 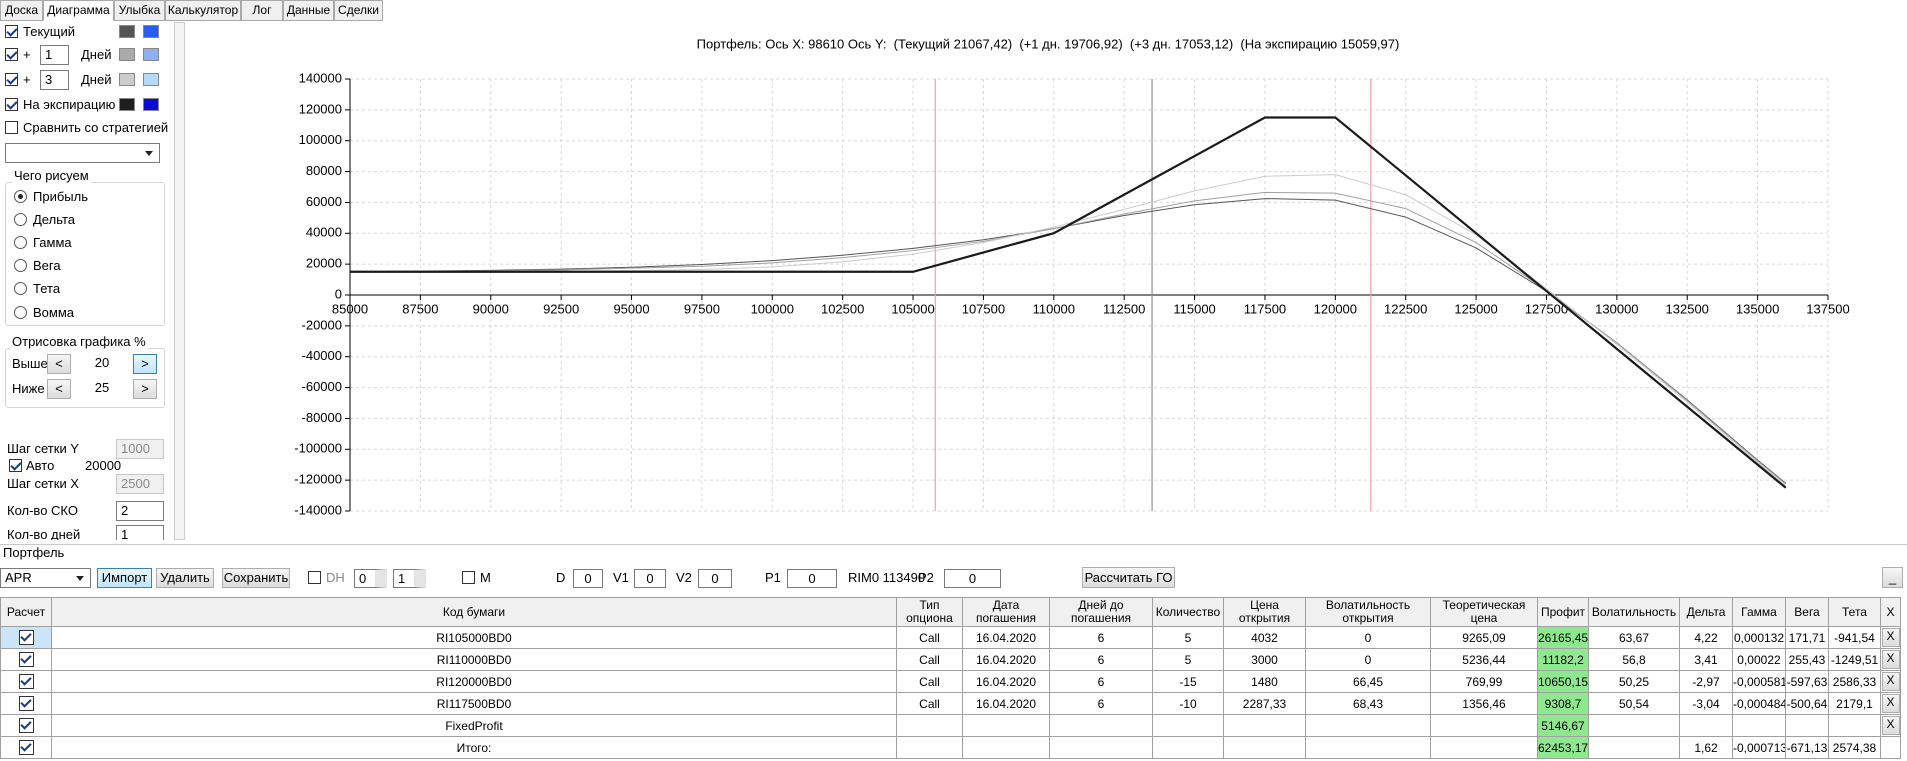 What do you see at coordinates (82, 153) in the screenshot?
I see `strategy-combo` at bounding box center [82, 153].